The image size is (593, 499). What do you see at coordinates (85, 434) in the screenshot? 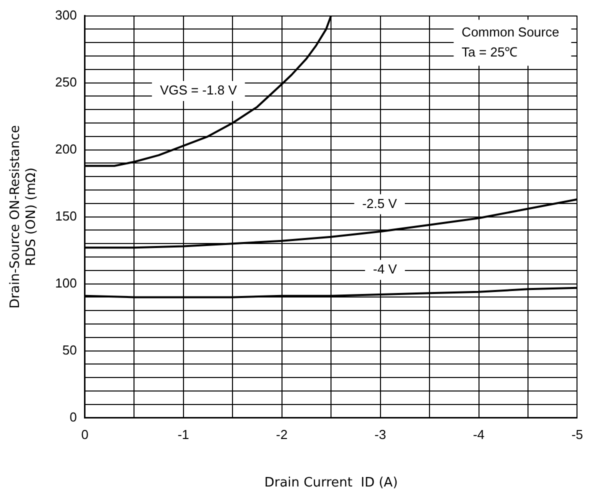
I see `x-tick-label: 0` at bounding box center [85, 434].